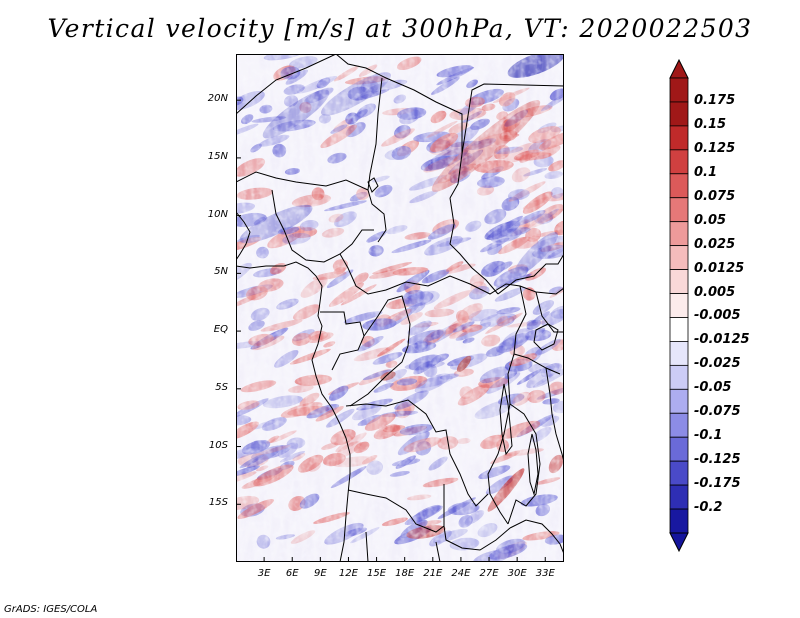 The height and width of the screenshot is (618, 800). What do you see at coordinates (713, 388) in the screenshot?
I see `colorbar-level-label: -0.05` at bounding box center [713, 388].